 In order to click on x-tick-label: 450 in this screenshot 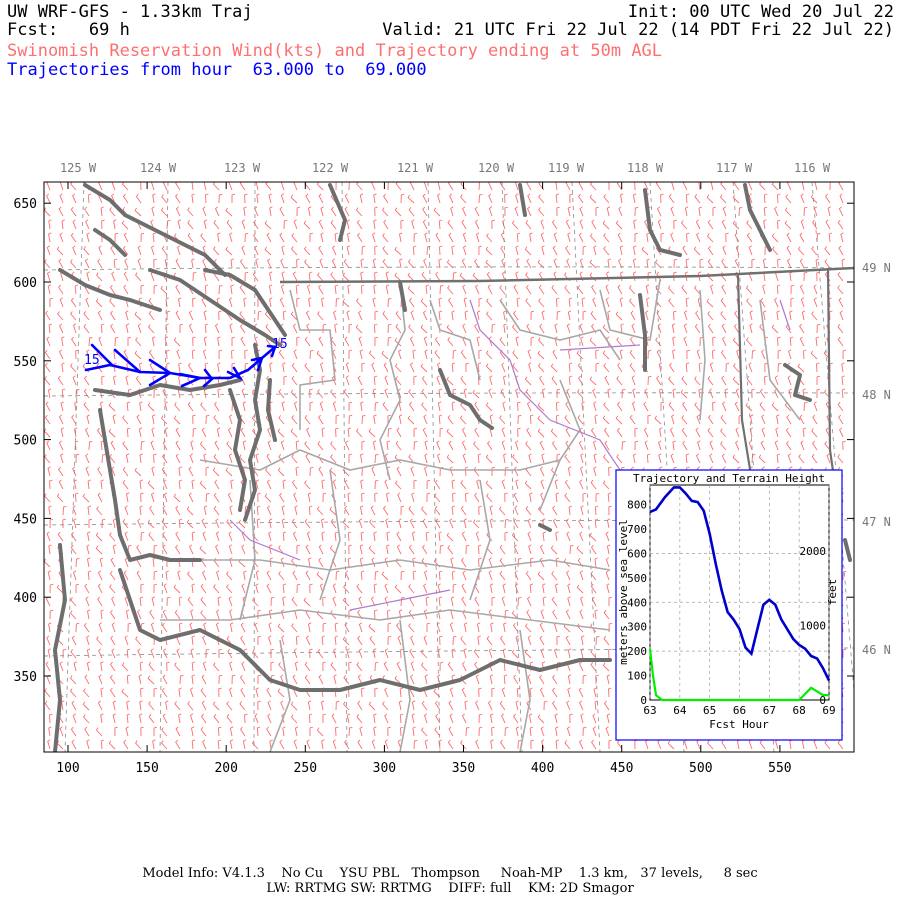, I will do `click(621, 768)`.